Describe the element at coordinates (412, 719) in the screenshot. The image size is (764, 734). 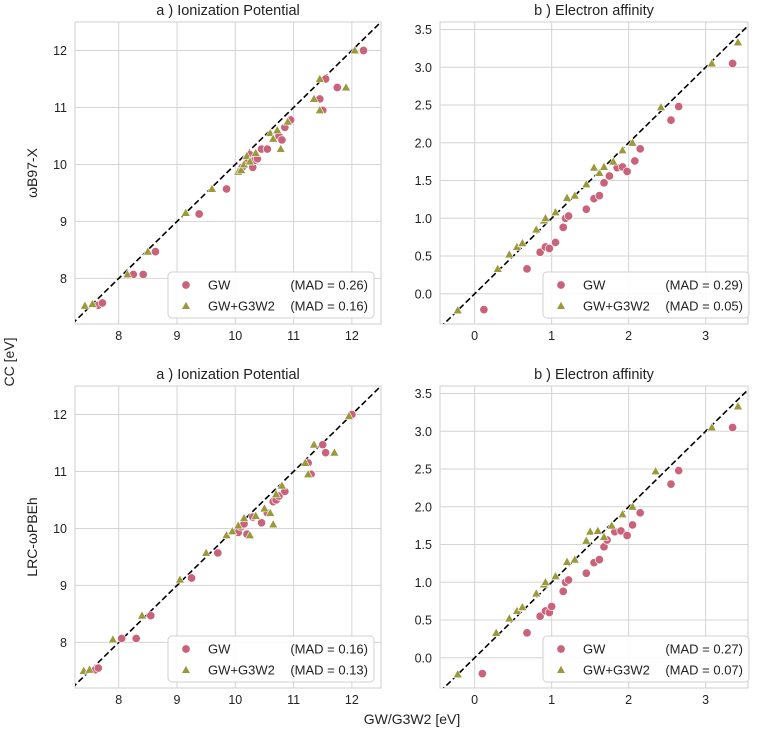
I see `shared-xlabel: GW/G3W2 [eV]` at that location.